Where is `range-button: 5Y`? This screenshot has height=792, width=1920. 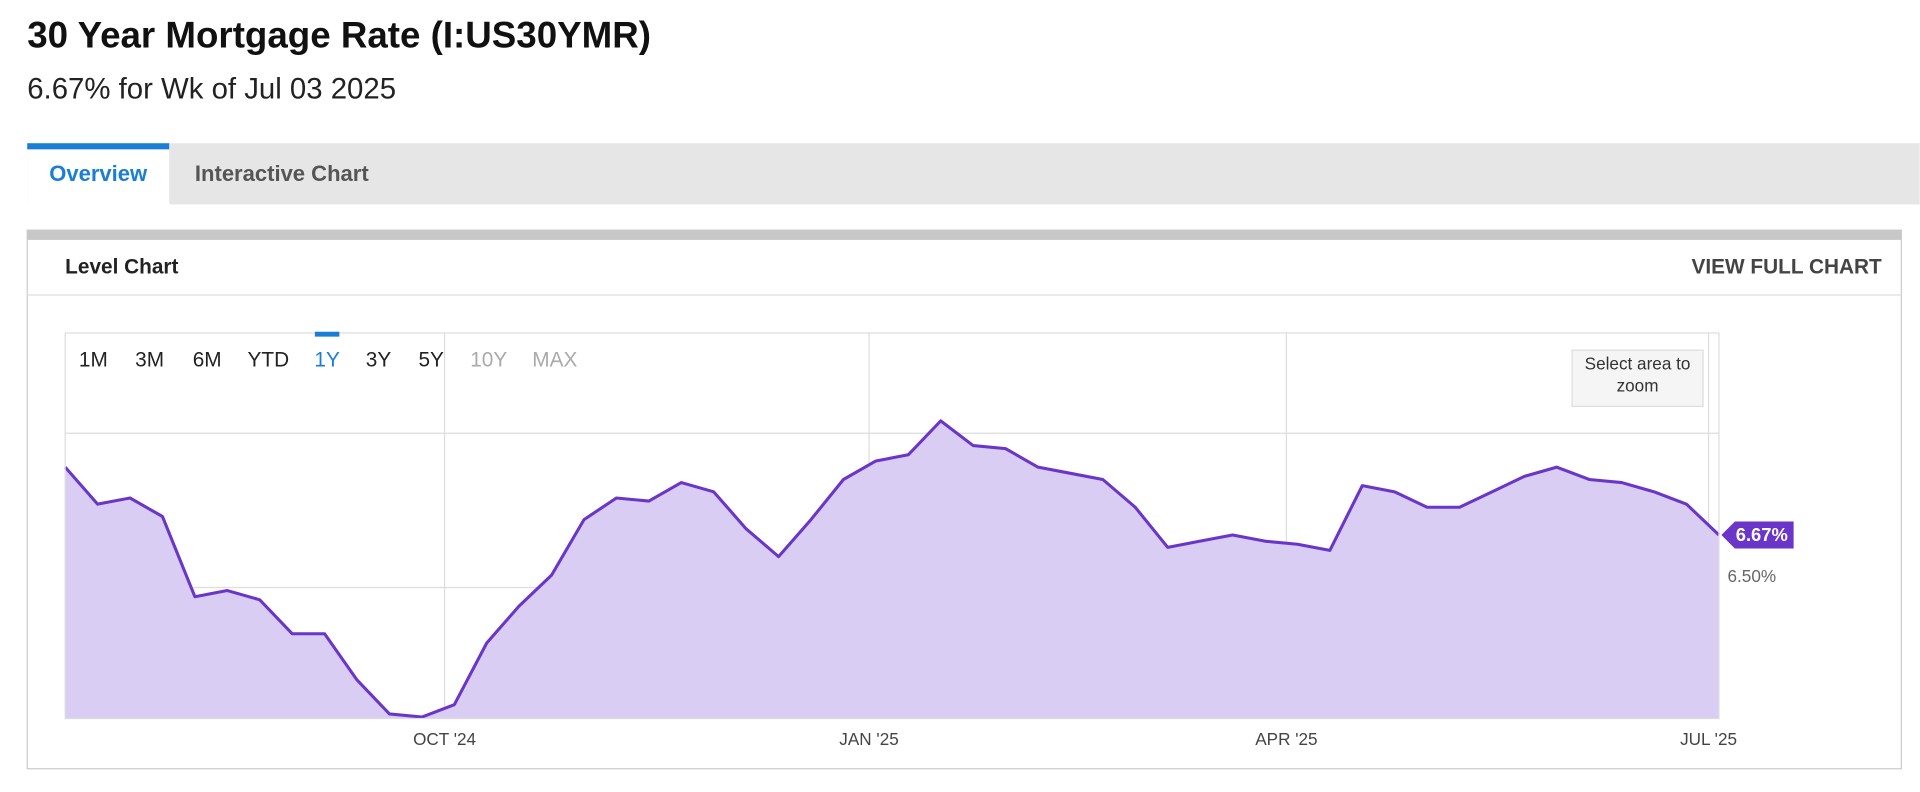 range-button: 5Y is located at coordinates (431, 360).